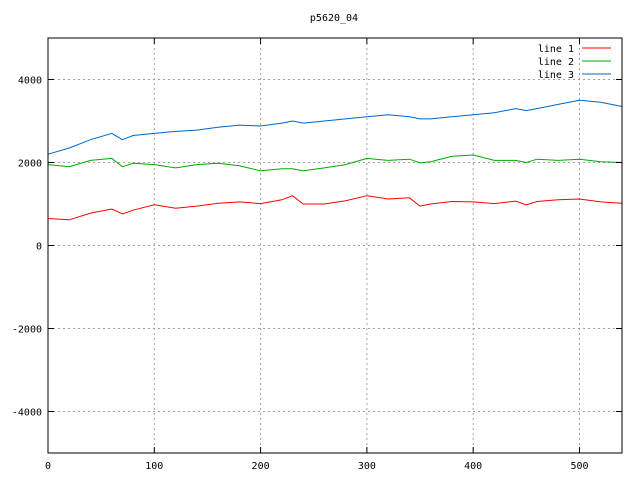  I want to click on legend-label: line 1, so click(556, 49).